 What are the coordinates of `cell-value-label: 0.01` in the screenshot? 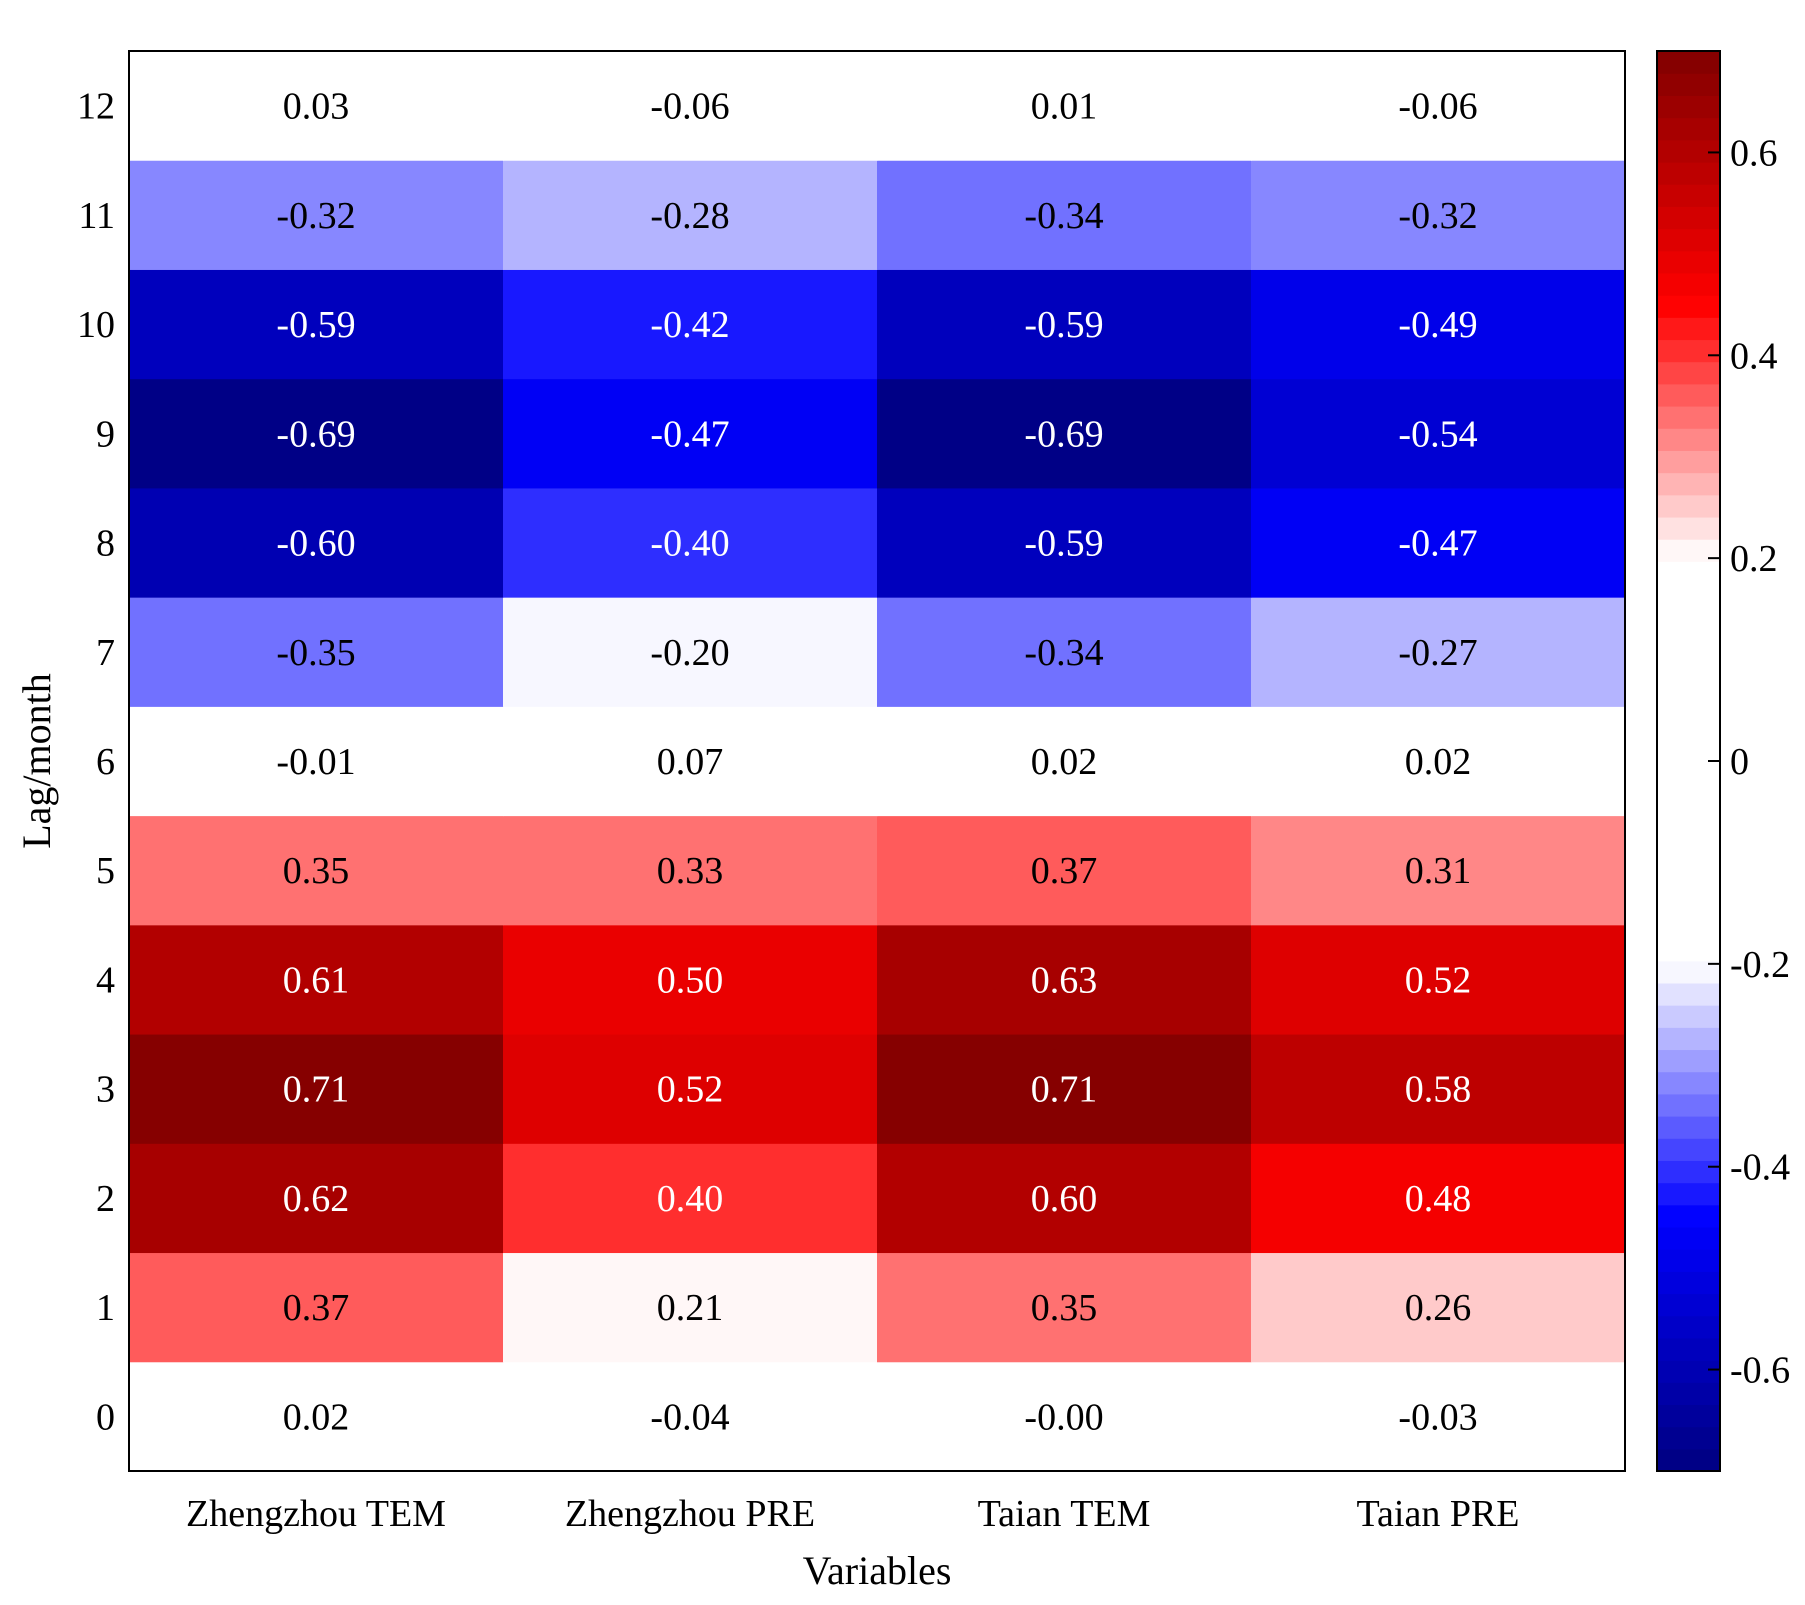 It's located at (1064, 107).